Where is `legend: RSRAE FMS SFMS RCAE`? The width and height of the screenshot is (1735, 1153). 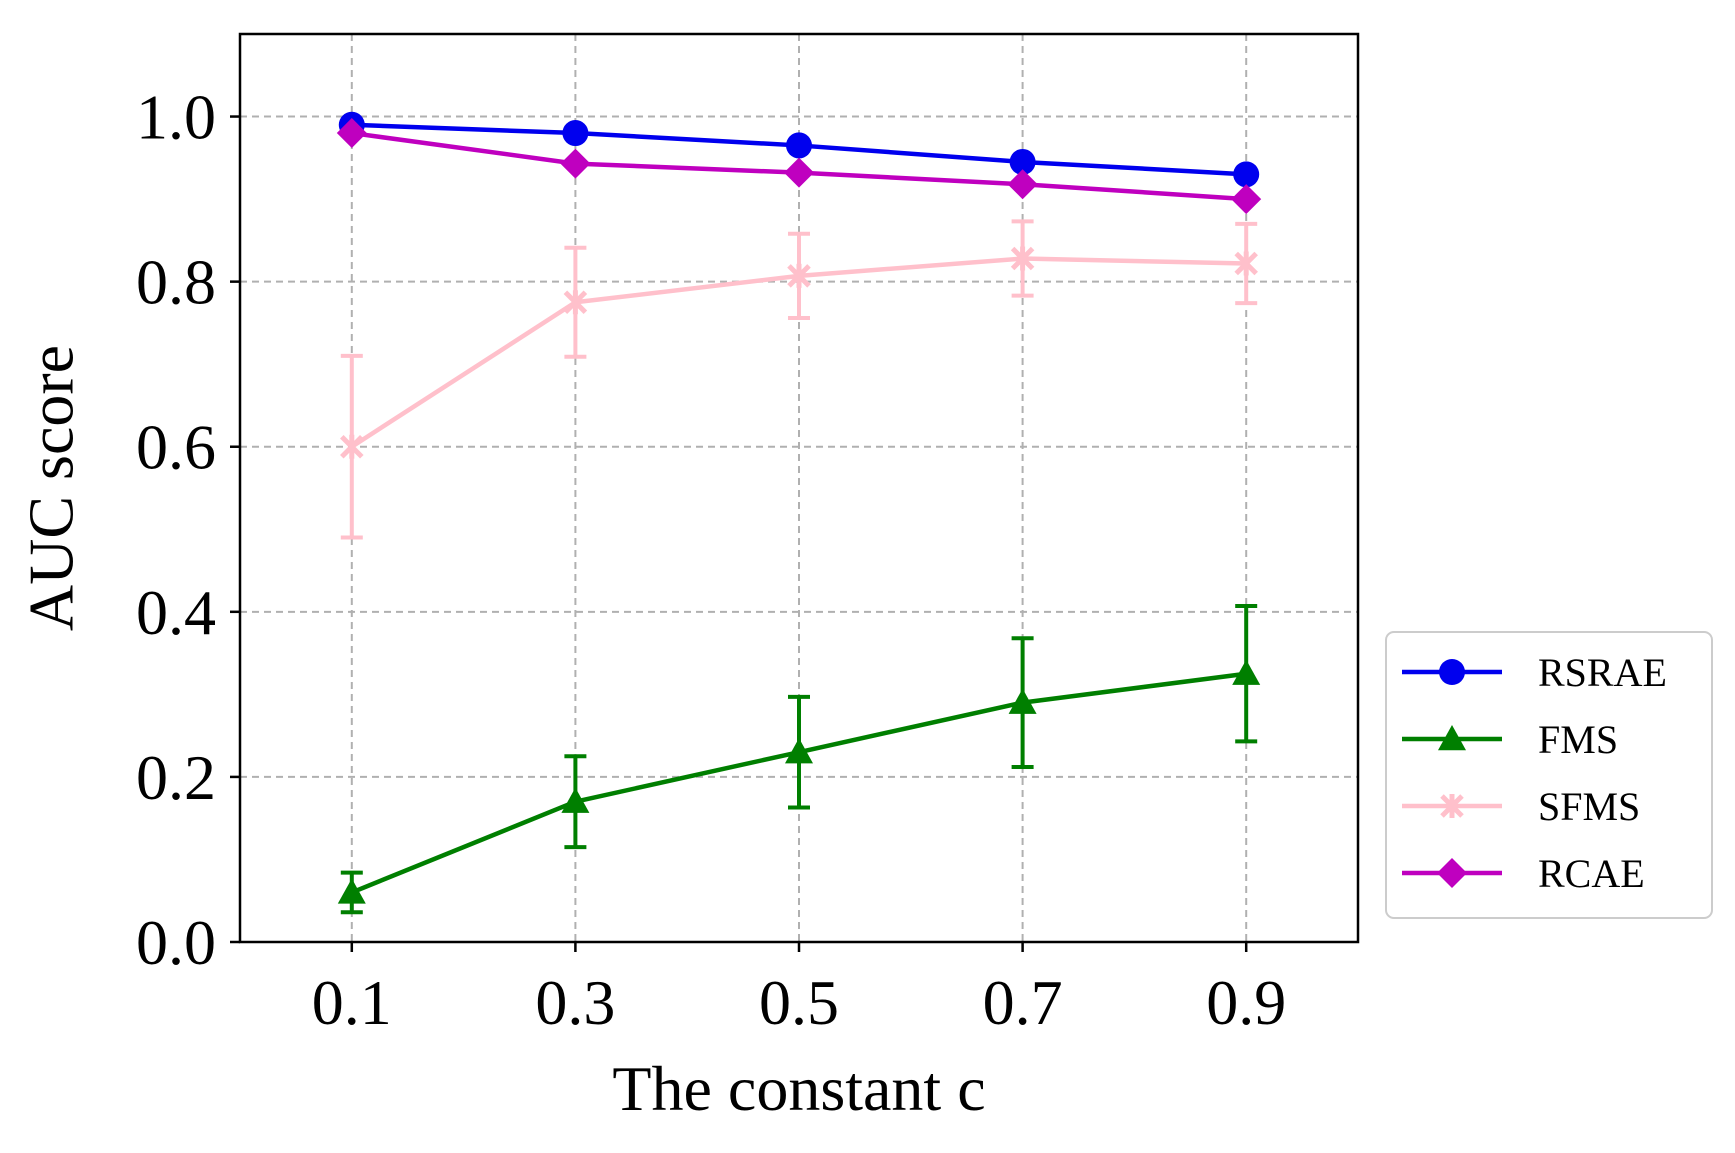 legend: RSRAE FMS SFMS RCAE is located at coordinates (1549, 775).